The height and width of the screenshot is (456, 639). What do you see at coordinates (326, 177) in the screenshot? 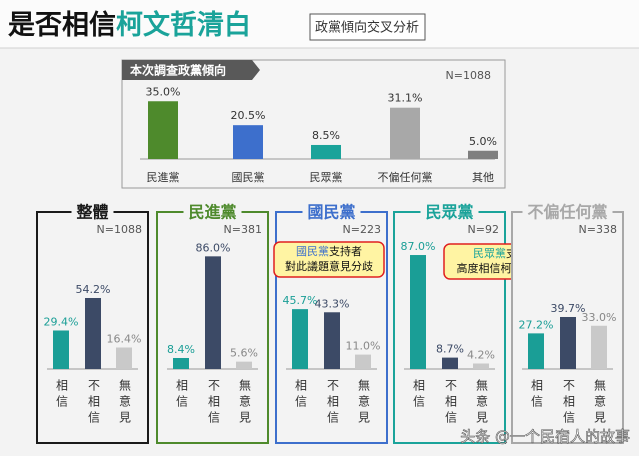
I see `category-label: 民眾黨` at bounding box center [326, 177].